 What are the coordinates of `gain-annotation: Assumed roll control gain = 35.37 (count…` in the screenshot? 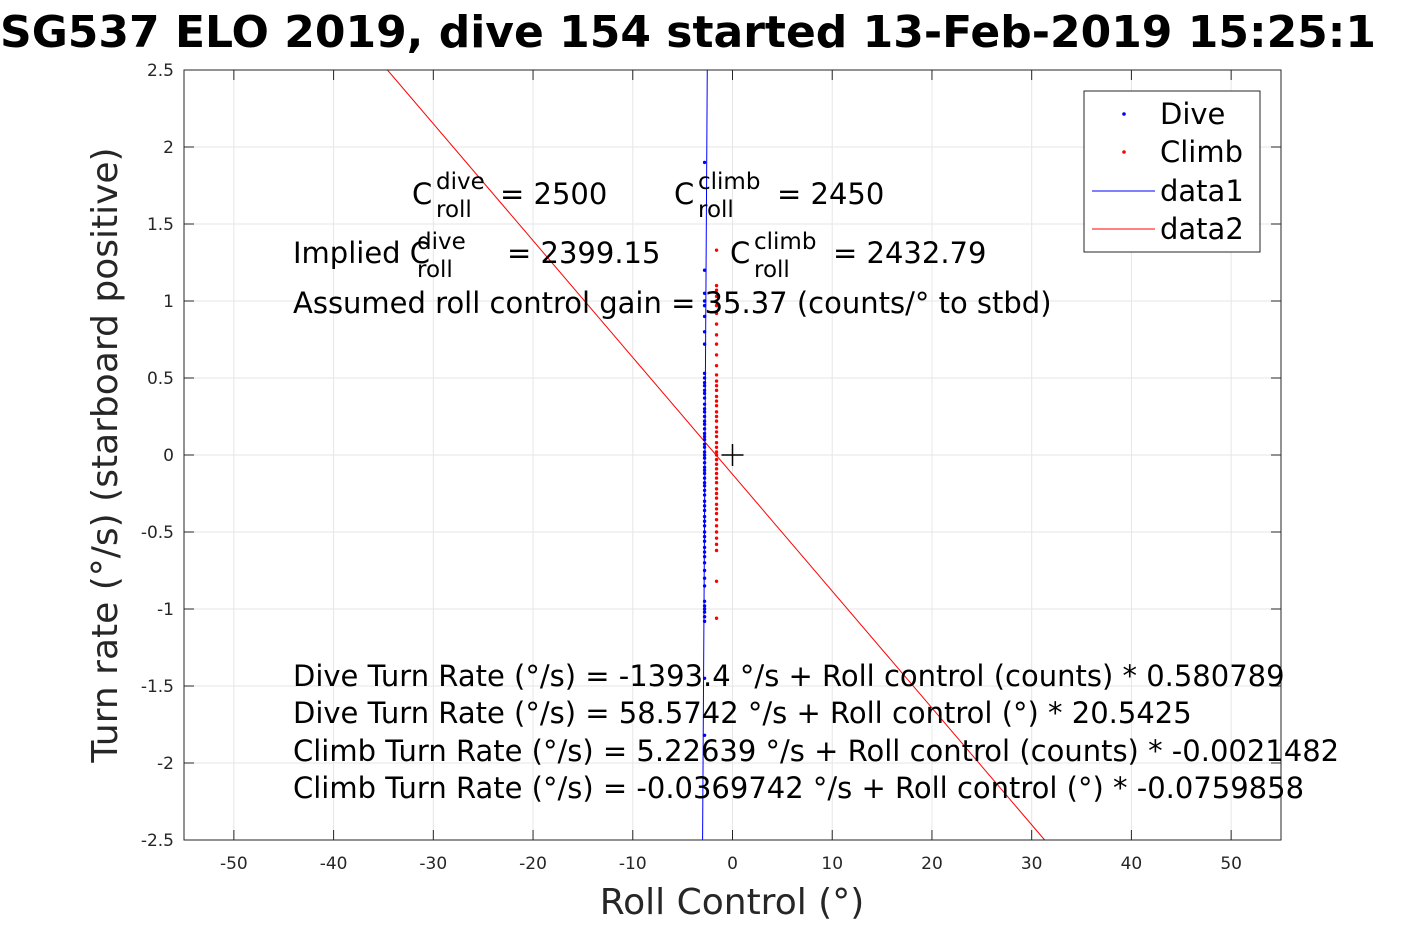 It's located at (672, 303).